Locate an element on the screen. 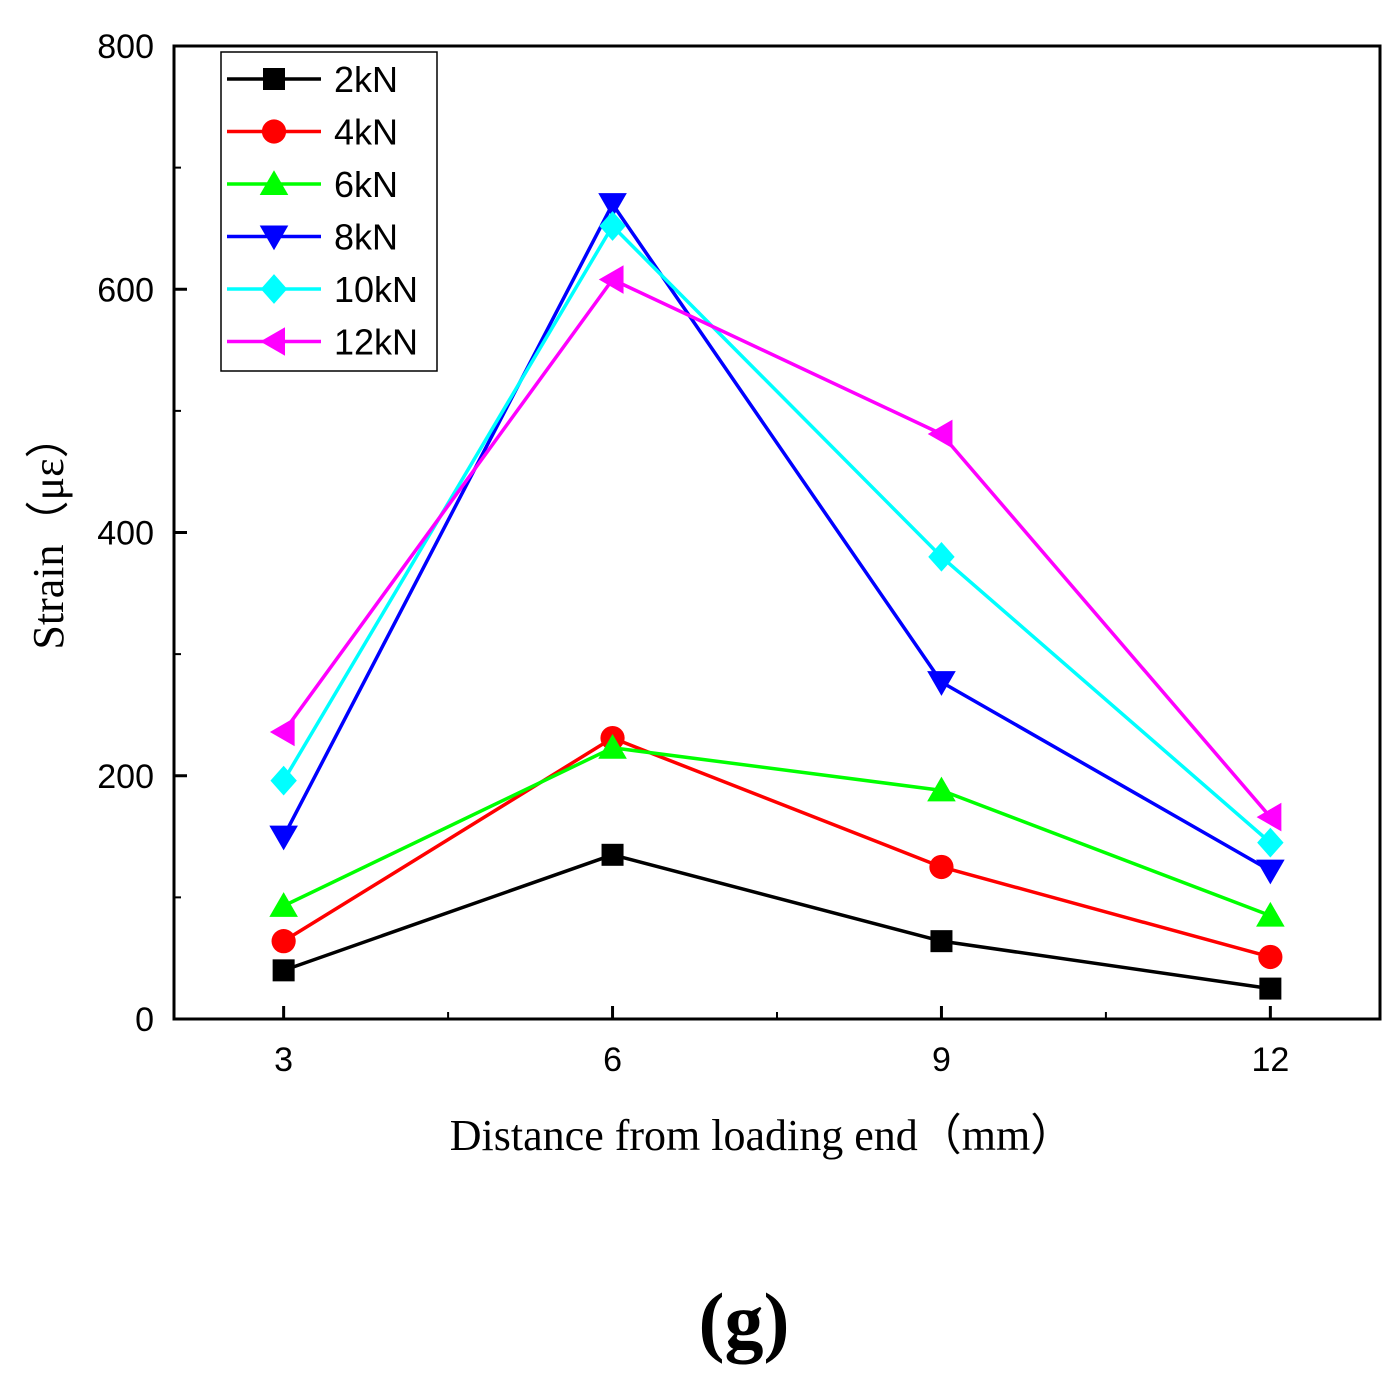  y-tick-label: 0 is located at coordinates (144, 1020).